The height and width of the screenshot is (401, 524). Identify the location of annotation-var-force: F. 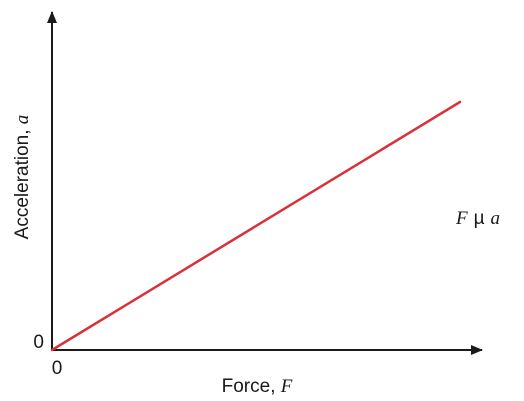
(461, 218).